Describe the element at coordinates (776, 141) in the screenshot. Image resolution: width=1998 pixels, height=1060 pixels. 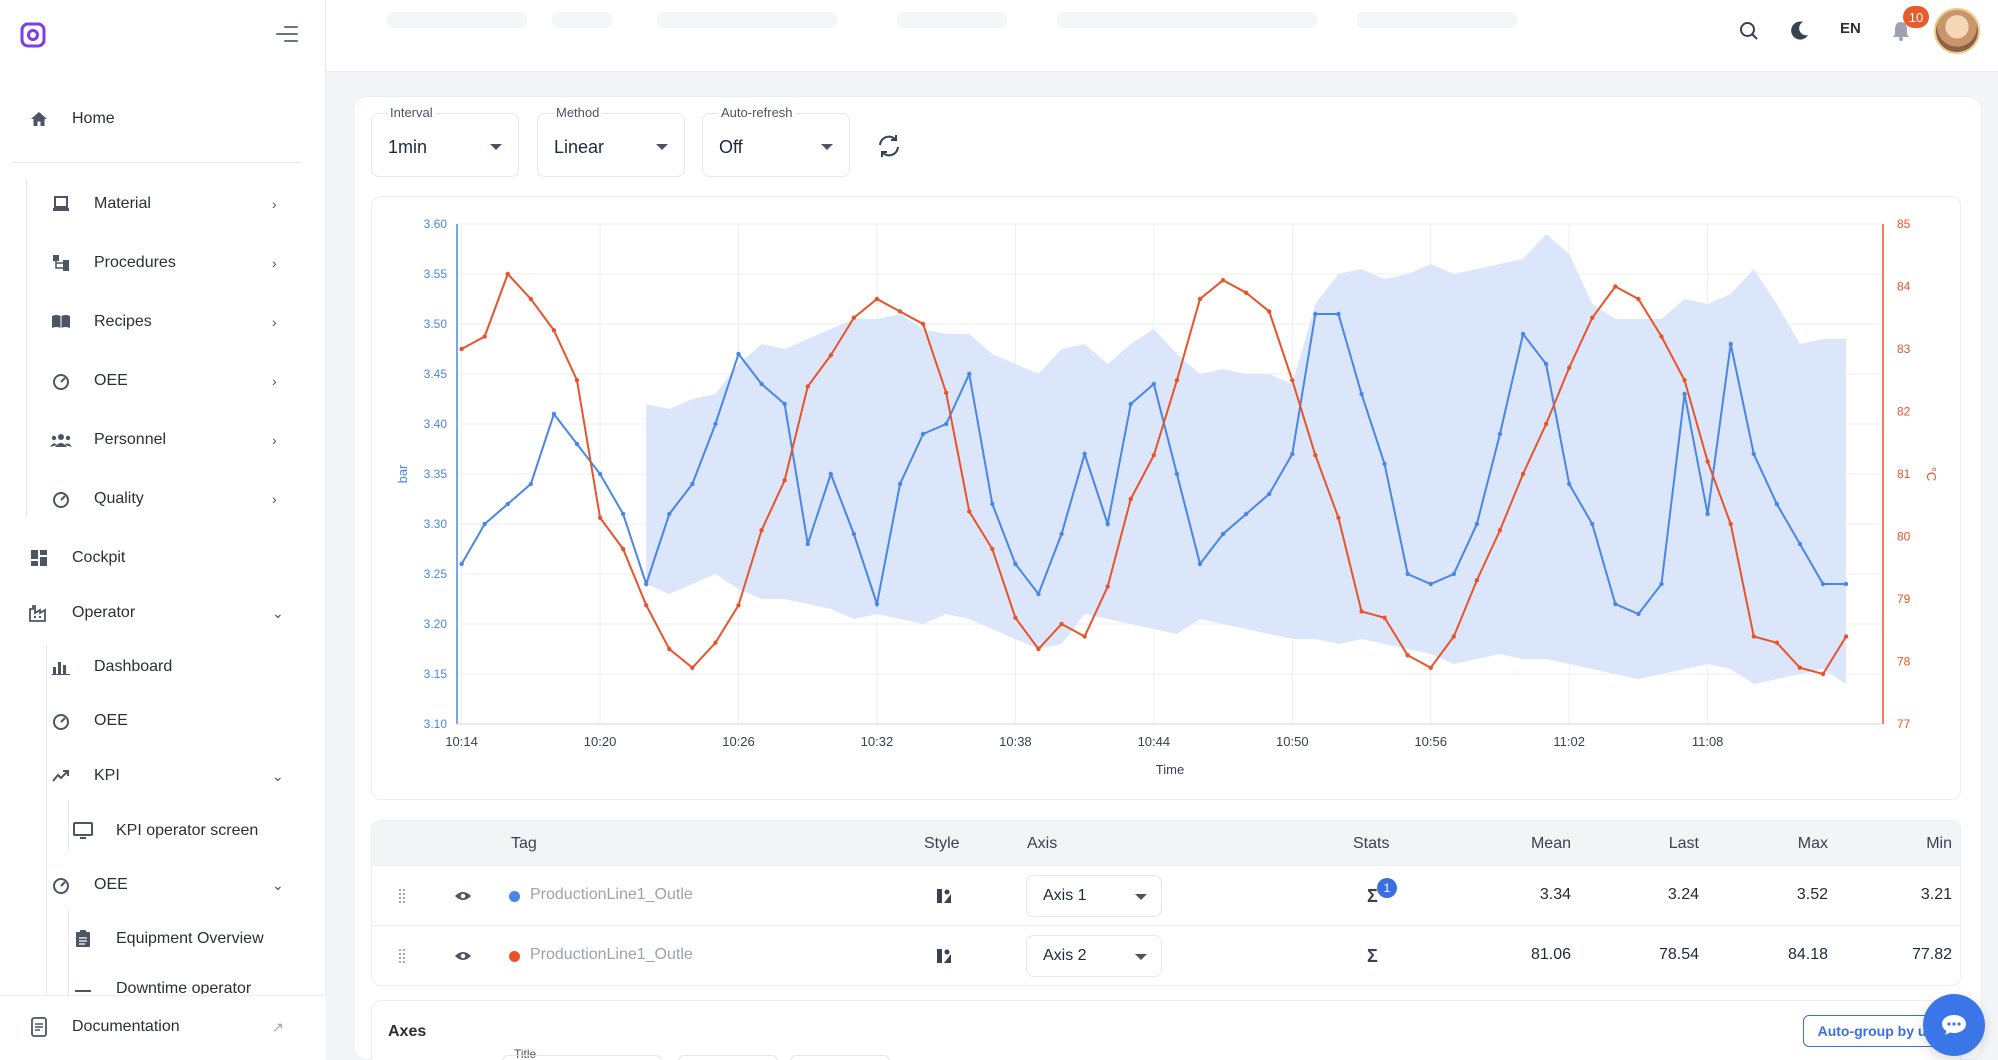
I see `auto-refresh-select: Auto-refresh Off` at that location.